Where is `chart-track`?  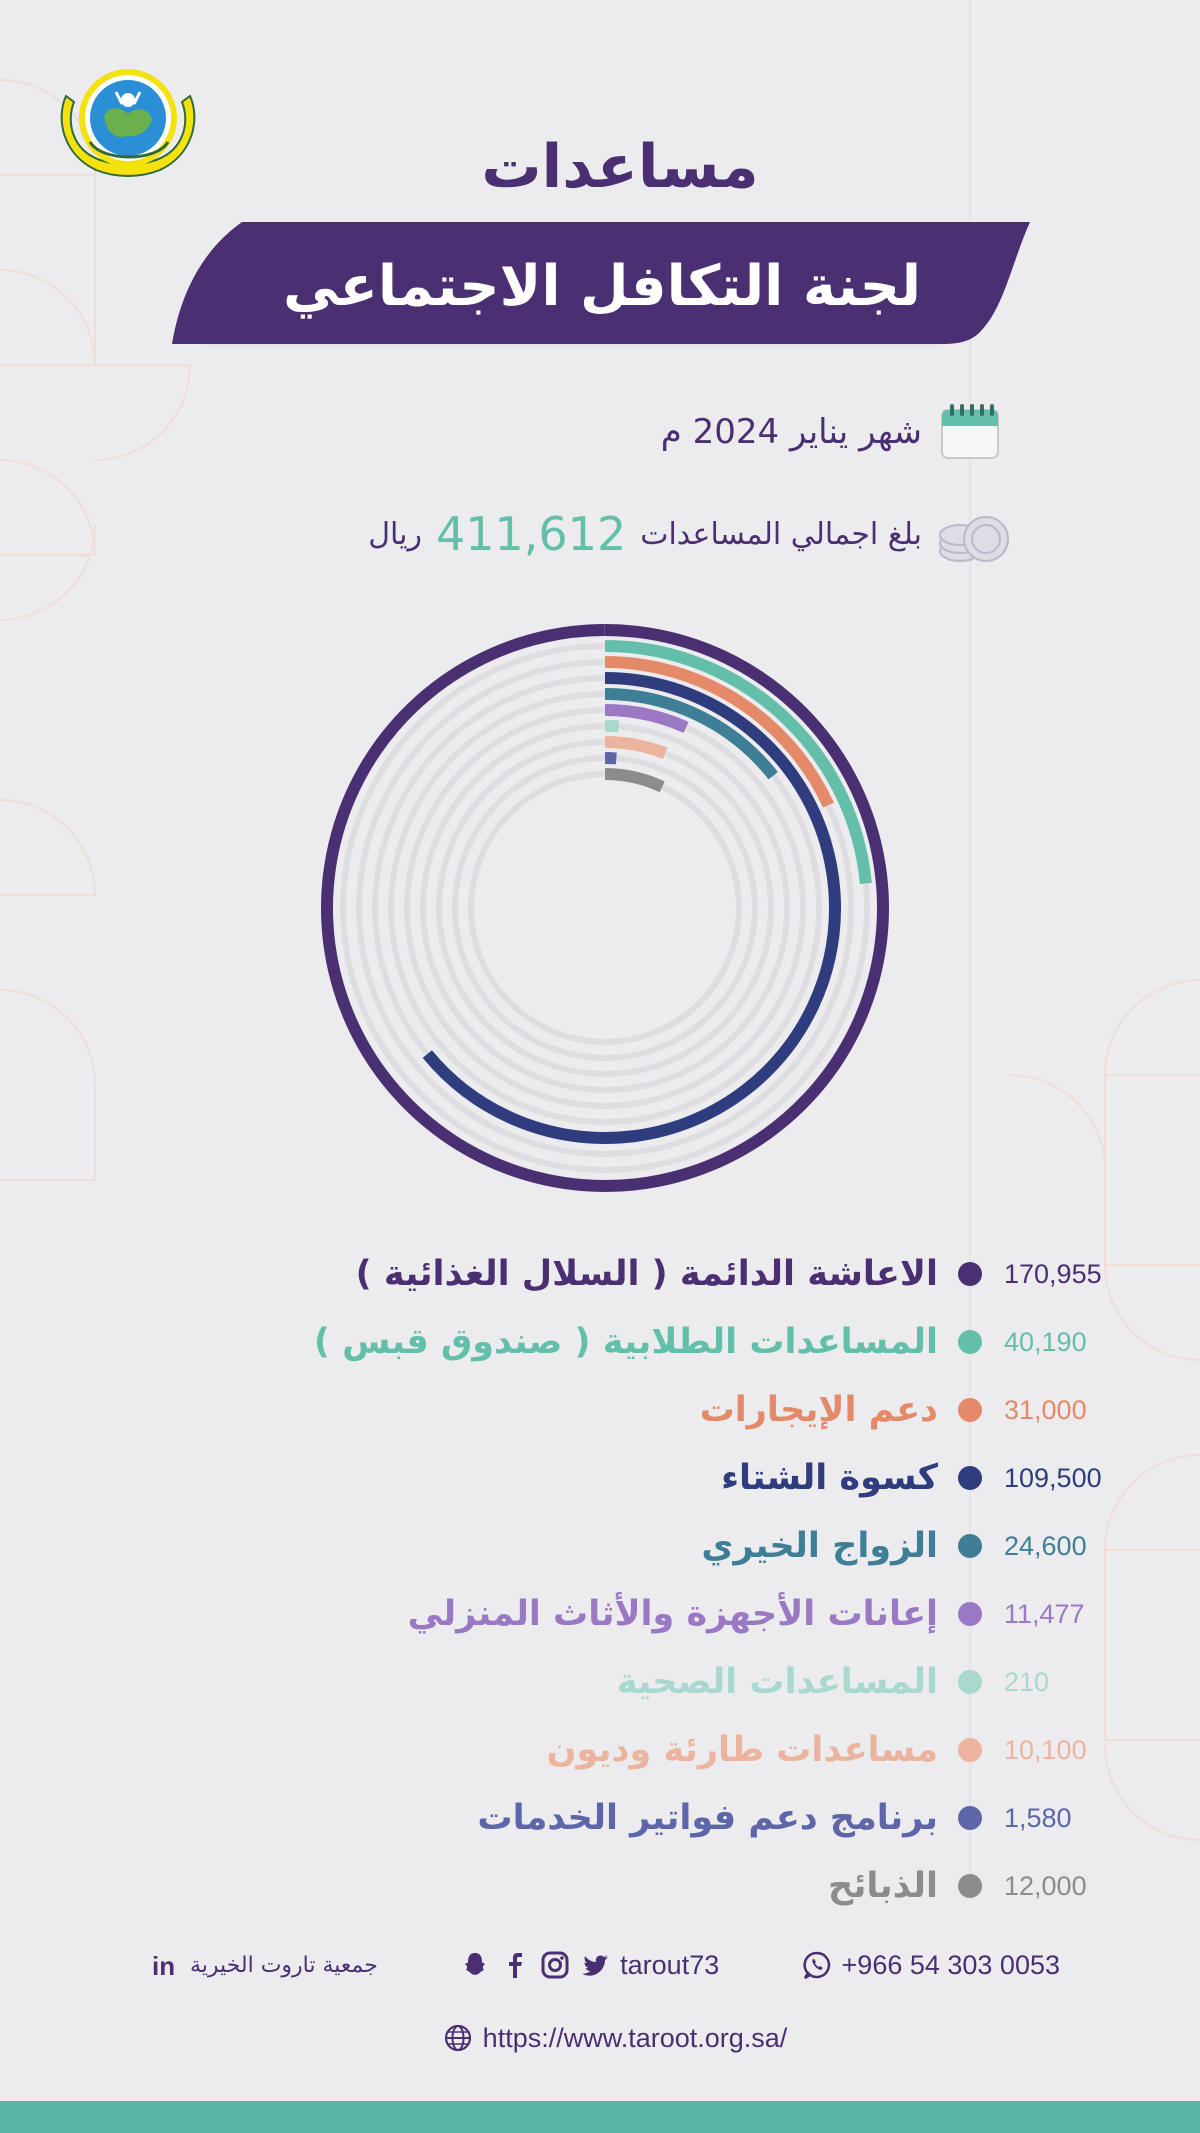 chart-track is located at coordinates (605, 908).